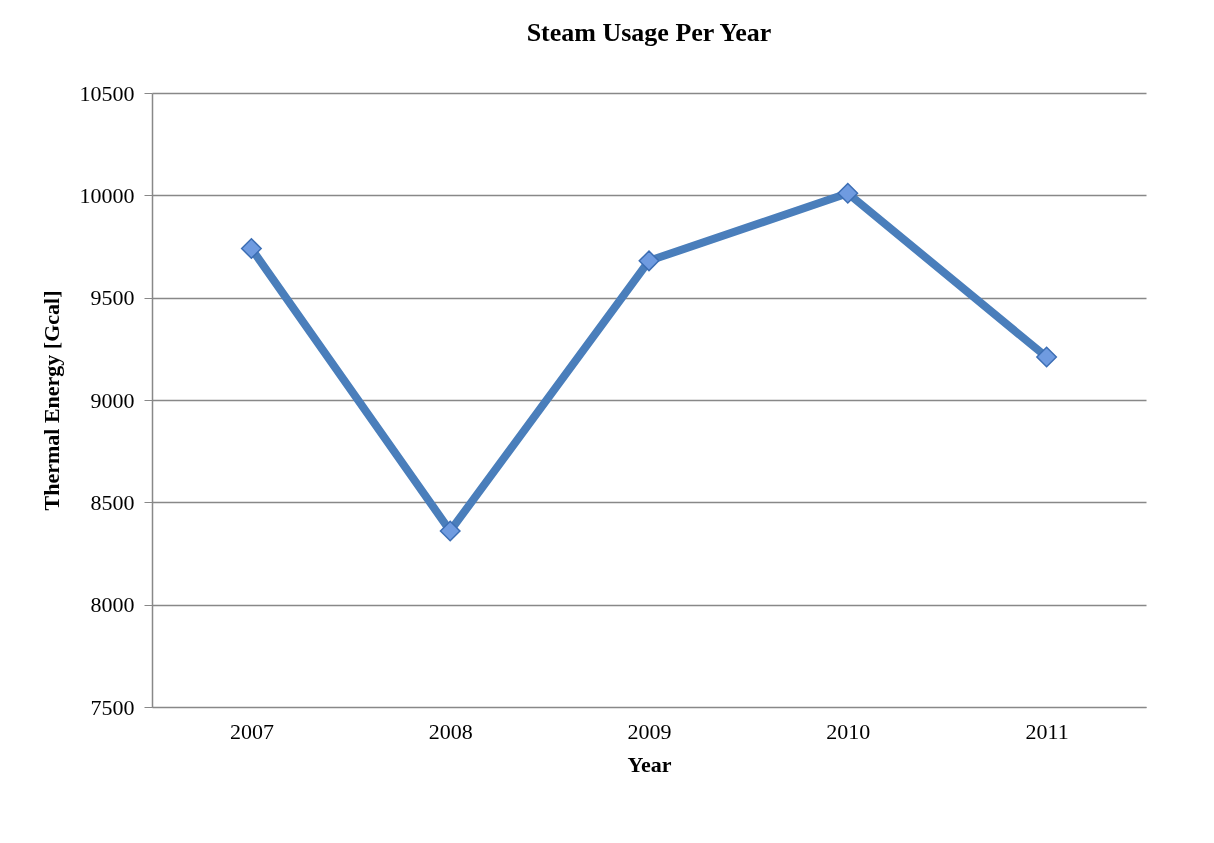 The height and width of the screenshot is (843, 1214). I want to click on x-tick-label: 2008, so click(450, 731).